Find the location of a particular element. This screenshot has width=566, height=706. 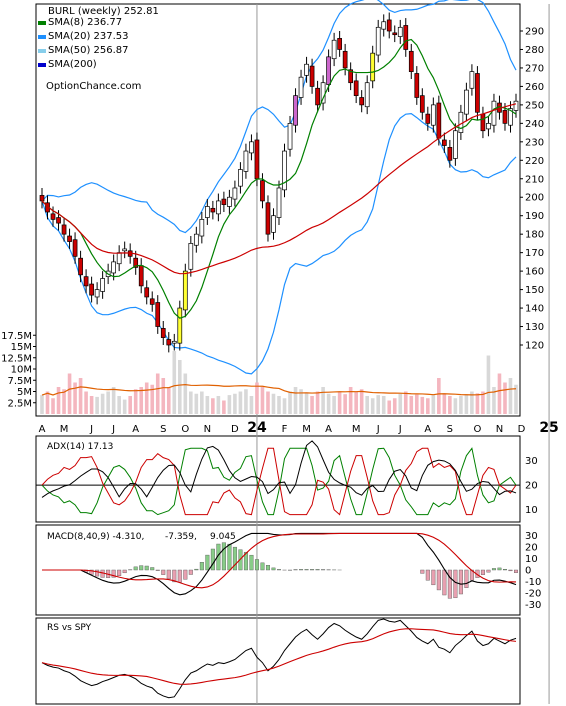

price-tick-label: 290 is located at coordinates (534, 32).